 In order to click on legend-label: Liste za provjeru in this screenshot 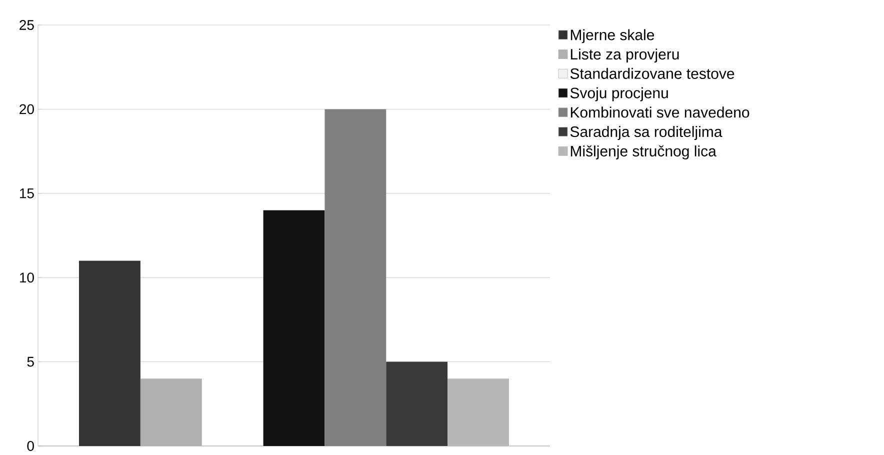, I will do `click(624, 55)`.